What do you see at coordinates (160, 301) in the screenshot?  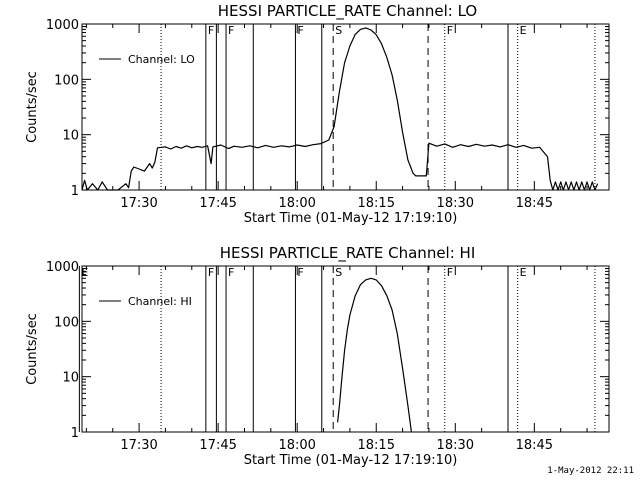 I see `legend-entry: Channel: HI` at bounding box center [160, 301].